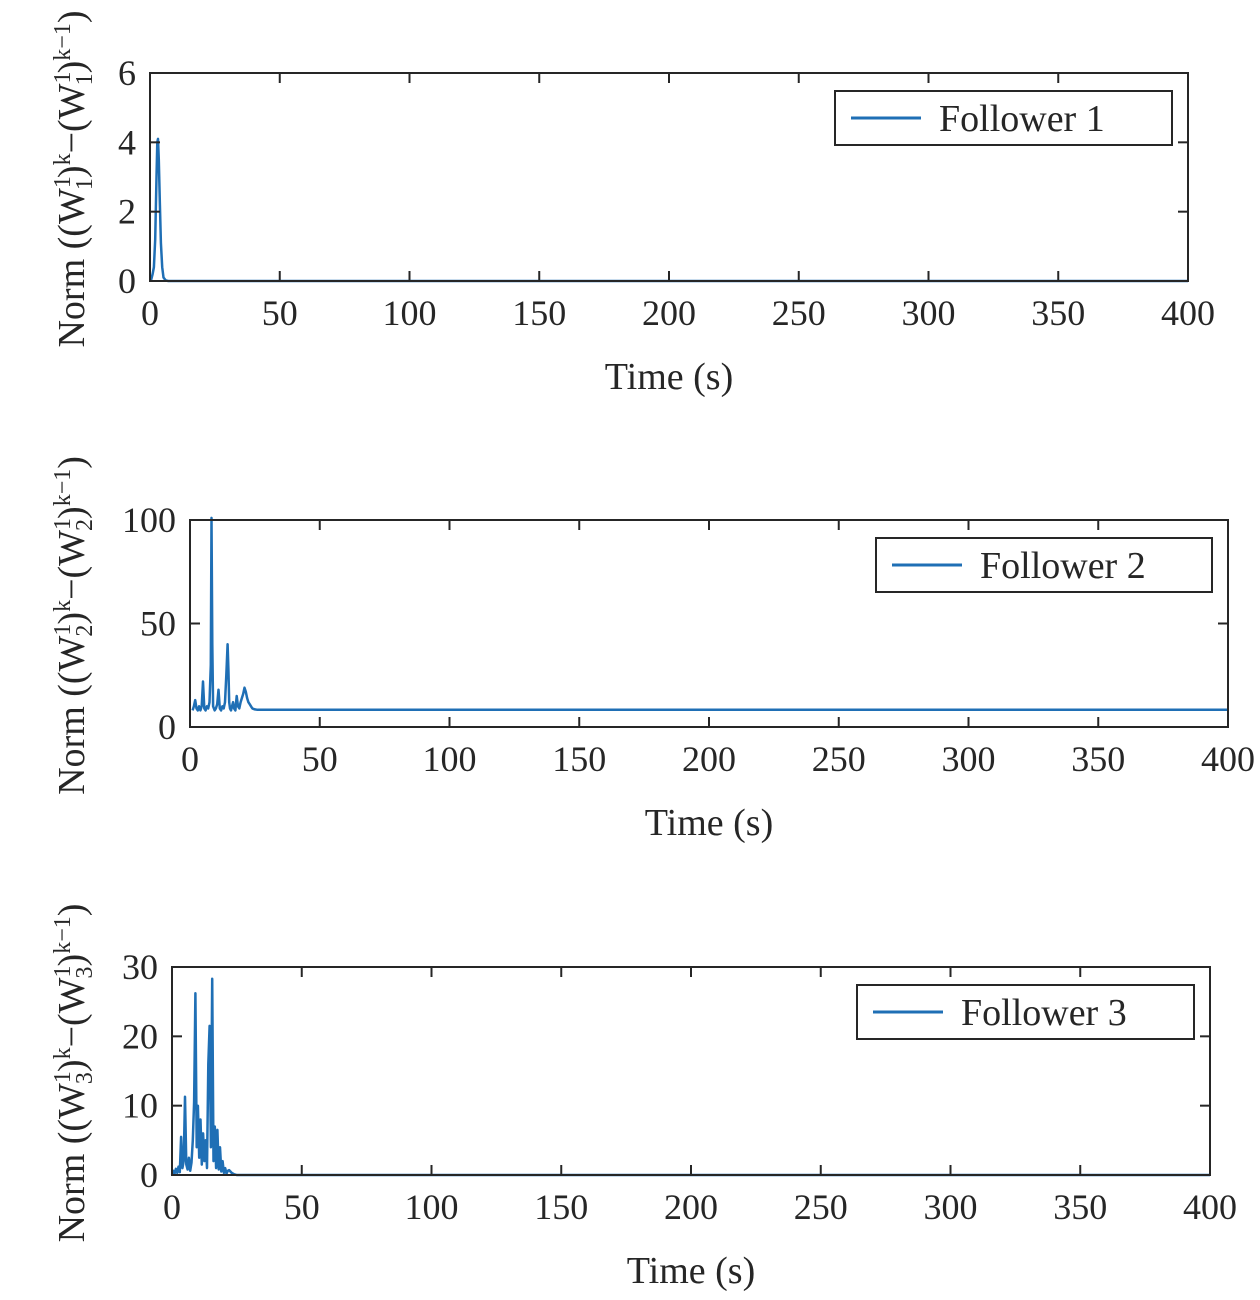 The width and height of the screenshot is (1260, 1300). Describe the element at coordinates (127, 142) in the screenshot. I see `y-tick-label: 4` at that location.